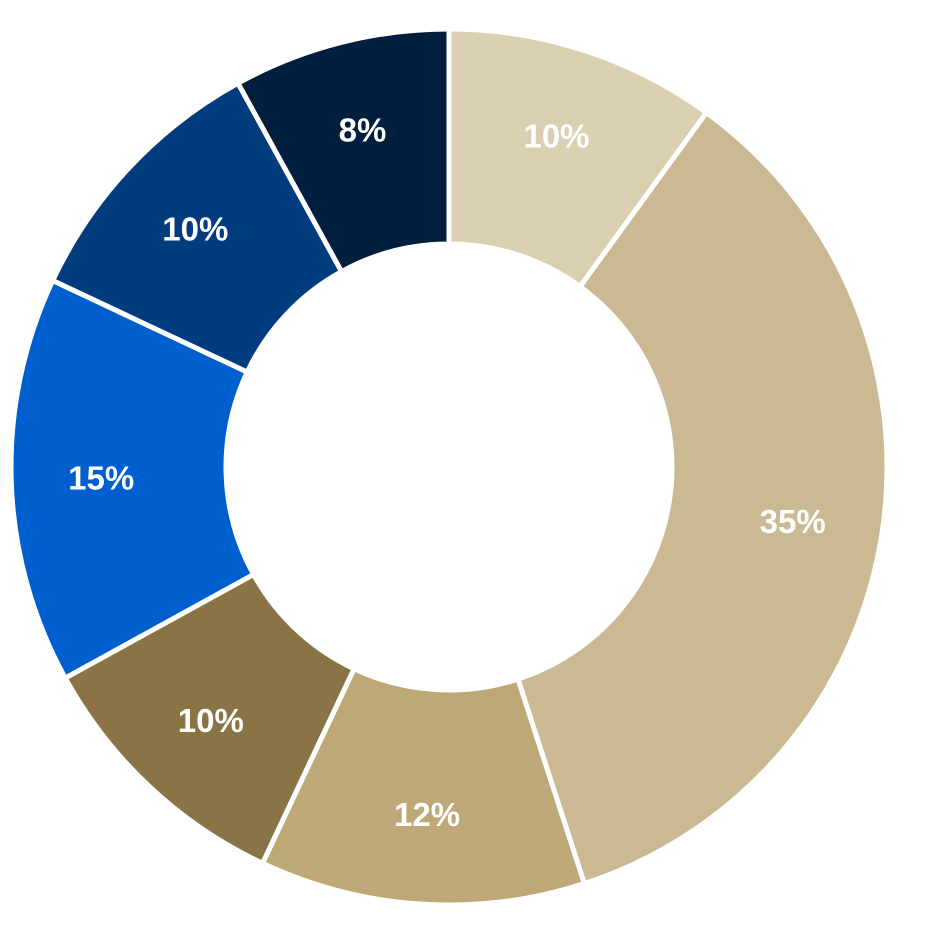 This screenshot has height=927, width=933. What do you see at coordinates (427, 814) in the screenshot?
I see `donut-slice-label-3: 12%` at bounding box center [427, 814].